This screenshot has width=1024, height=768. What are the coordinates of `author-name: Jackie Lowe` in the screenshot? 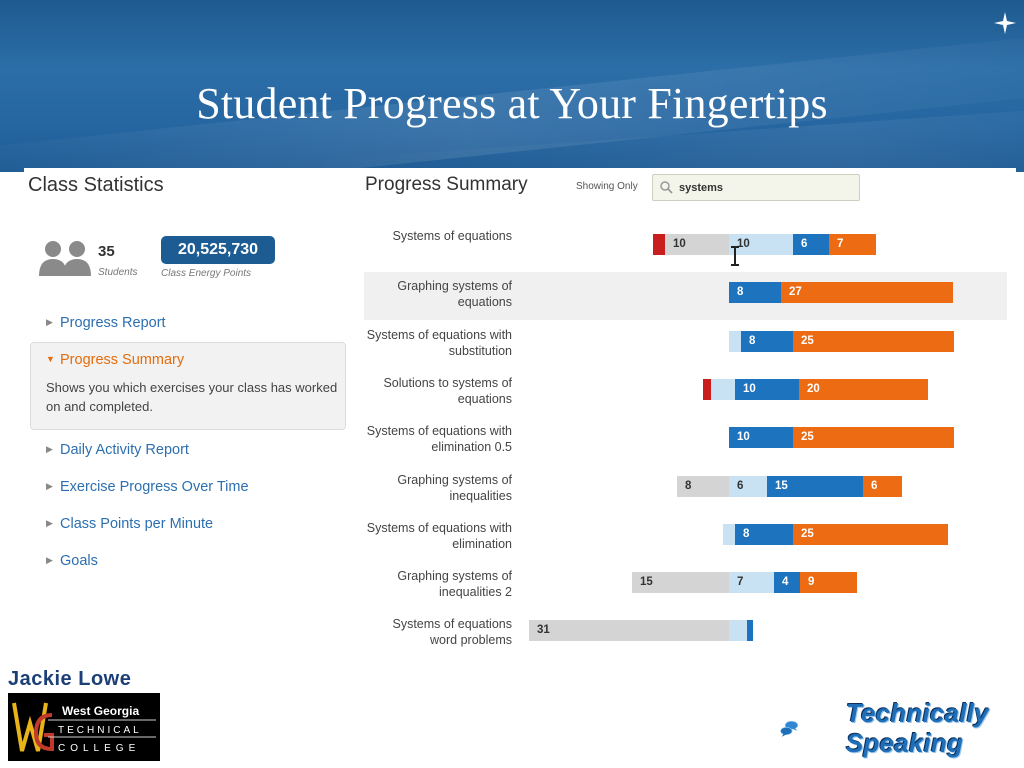 It's located at (70, 679).